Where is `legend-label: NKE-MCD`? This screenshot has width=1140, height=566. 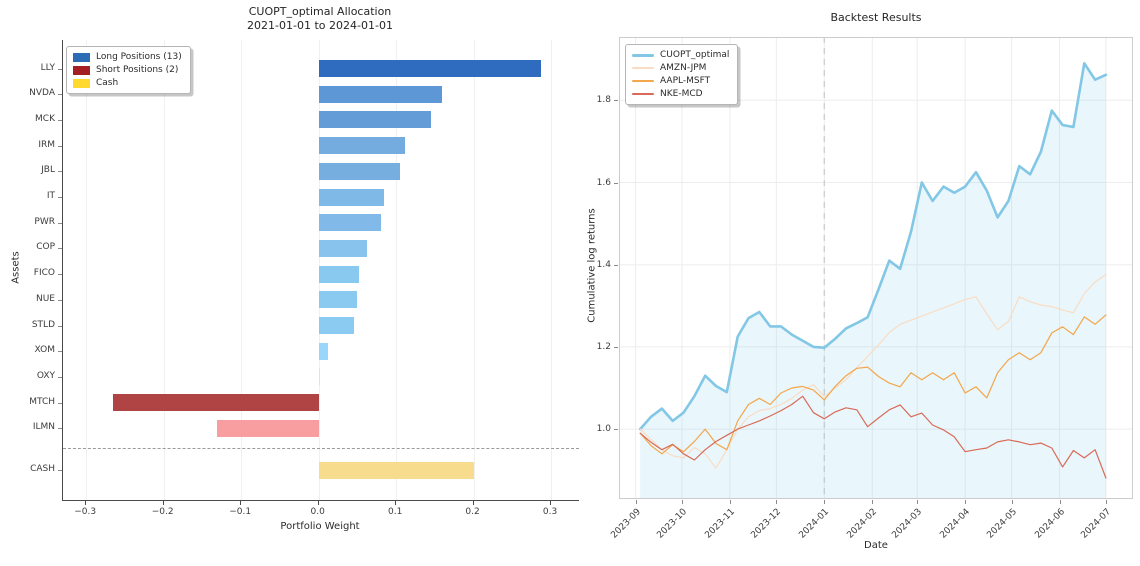
legend-label: NKE-MCD is located at coordinates (681, 94).